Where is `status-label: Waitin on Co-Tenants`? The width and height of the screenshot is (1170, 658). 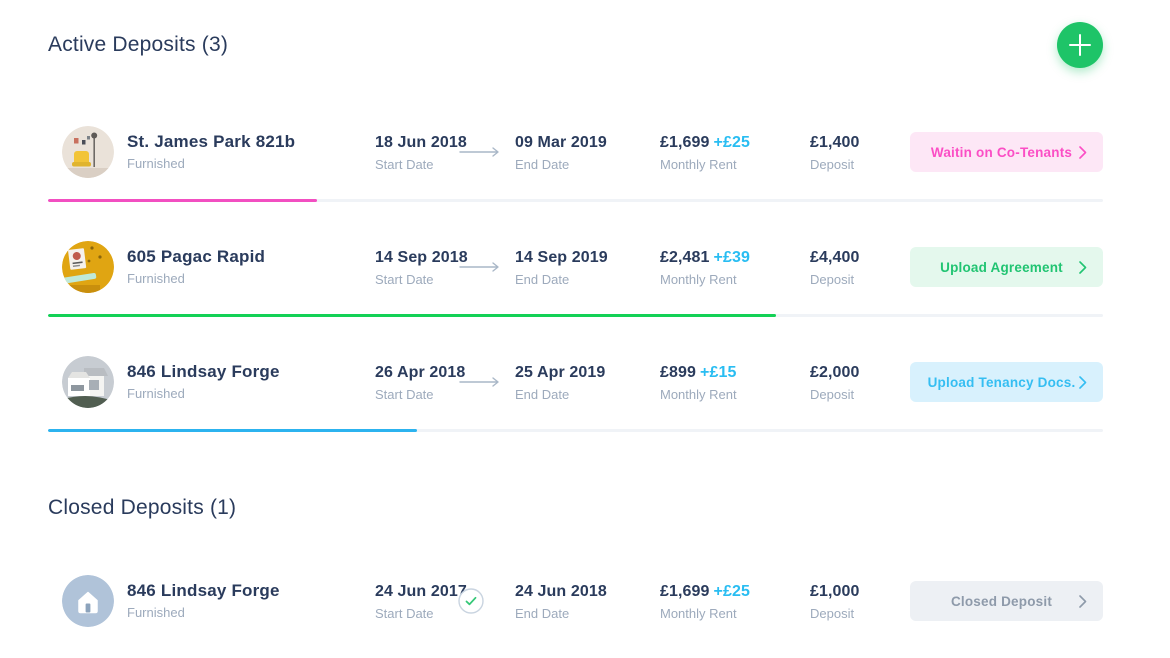
status-label: Waitin on Co-Tenants is located at coordinates (1001, 152).